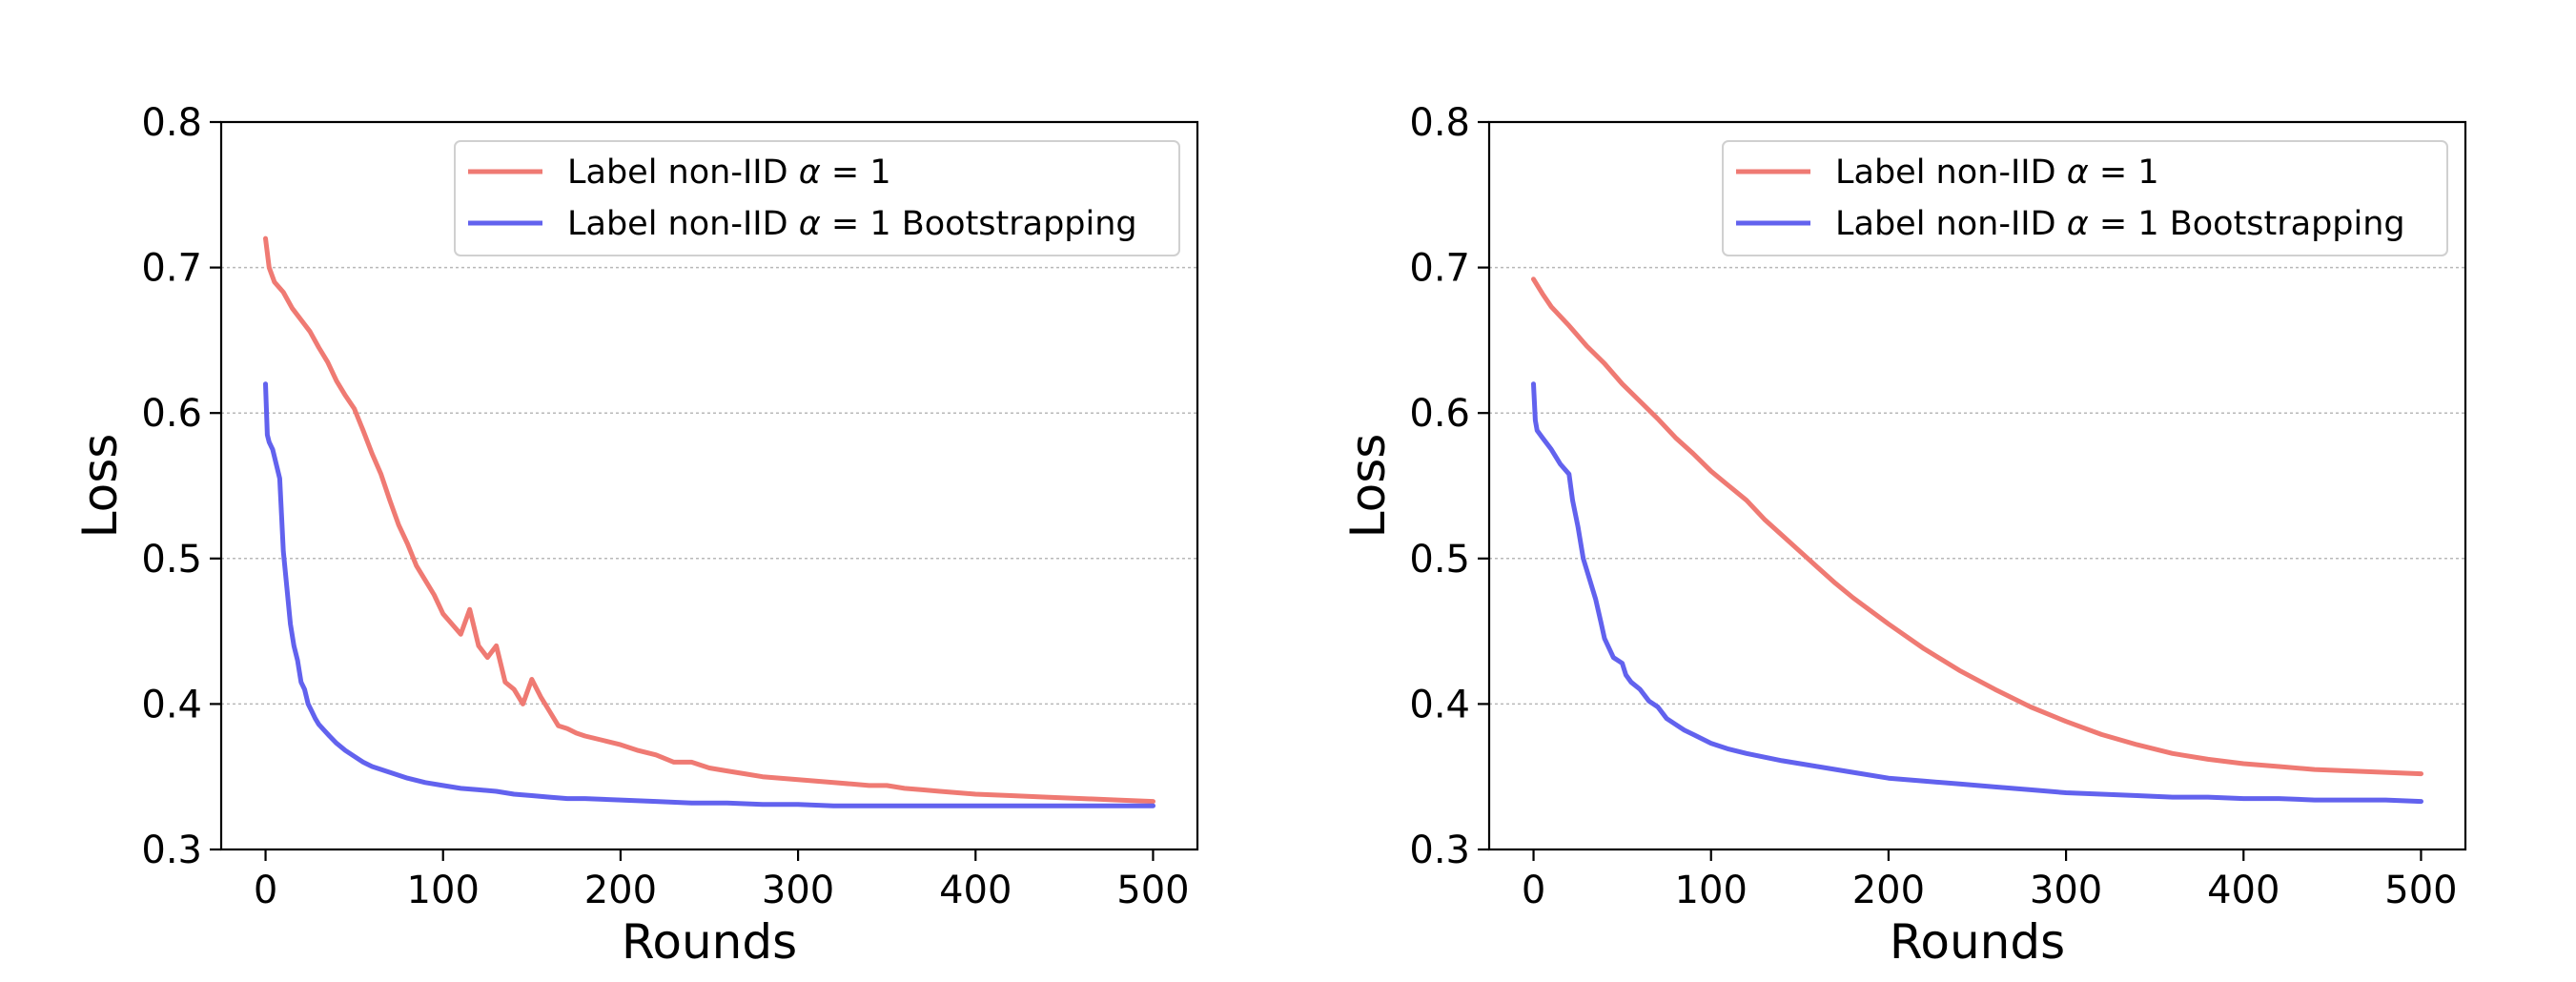 The height and width of the screenshot is (982, 2576). Describe the element at coordinates (1977, 593) in the screenshot. I see `series-line-bootstrapping` at that location.